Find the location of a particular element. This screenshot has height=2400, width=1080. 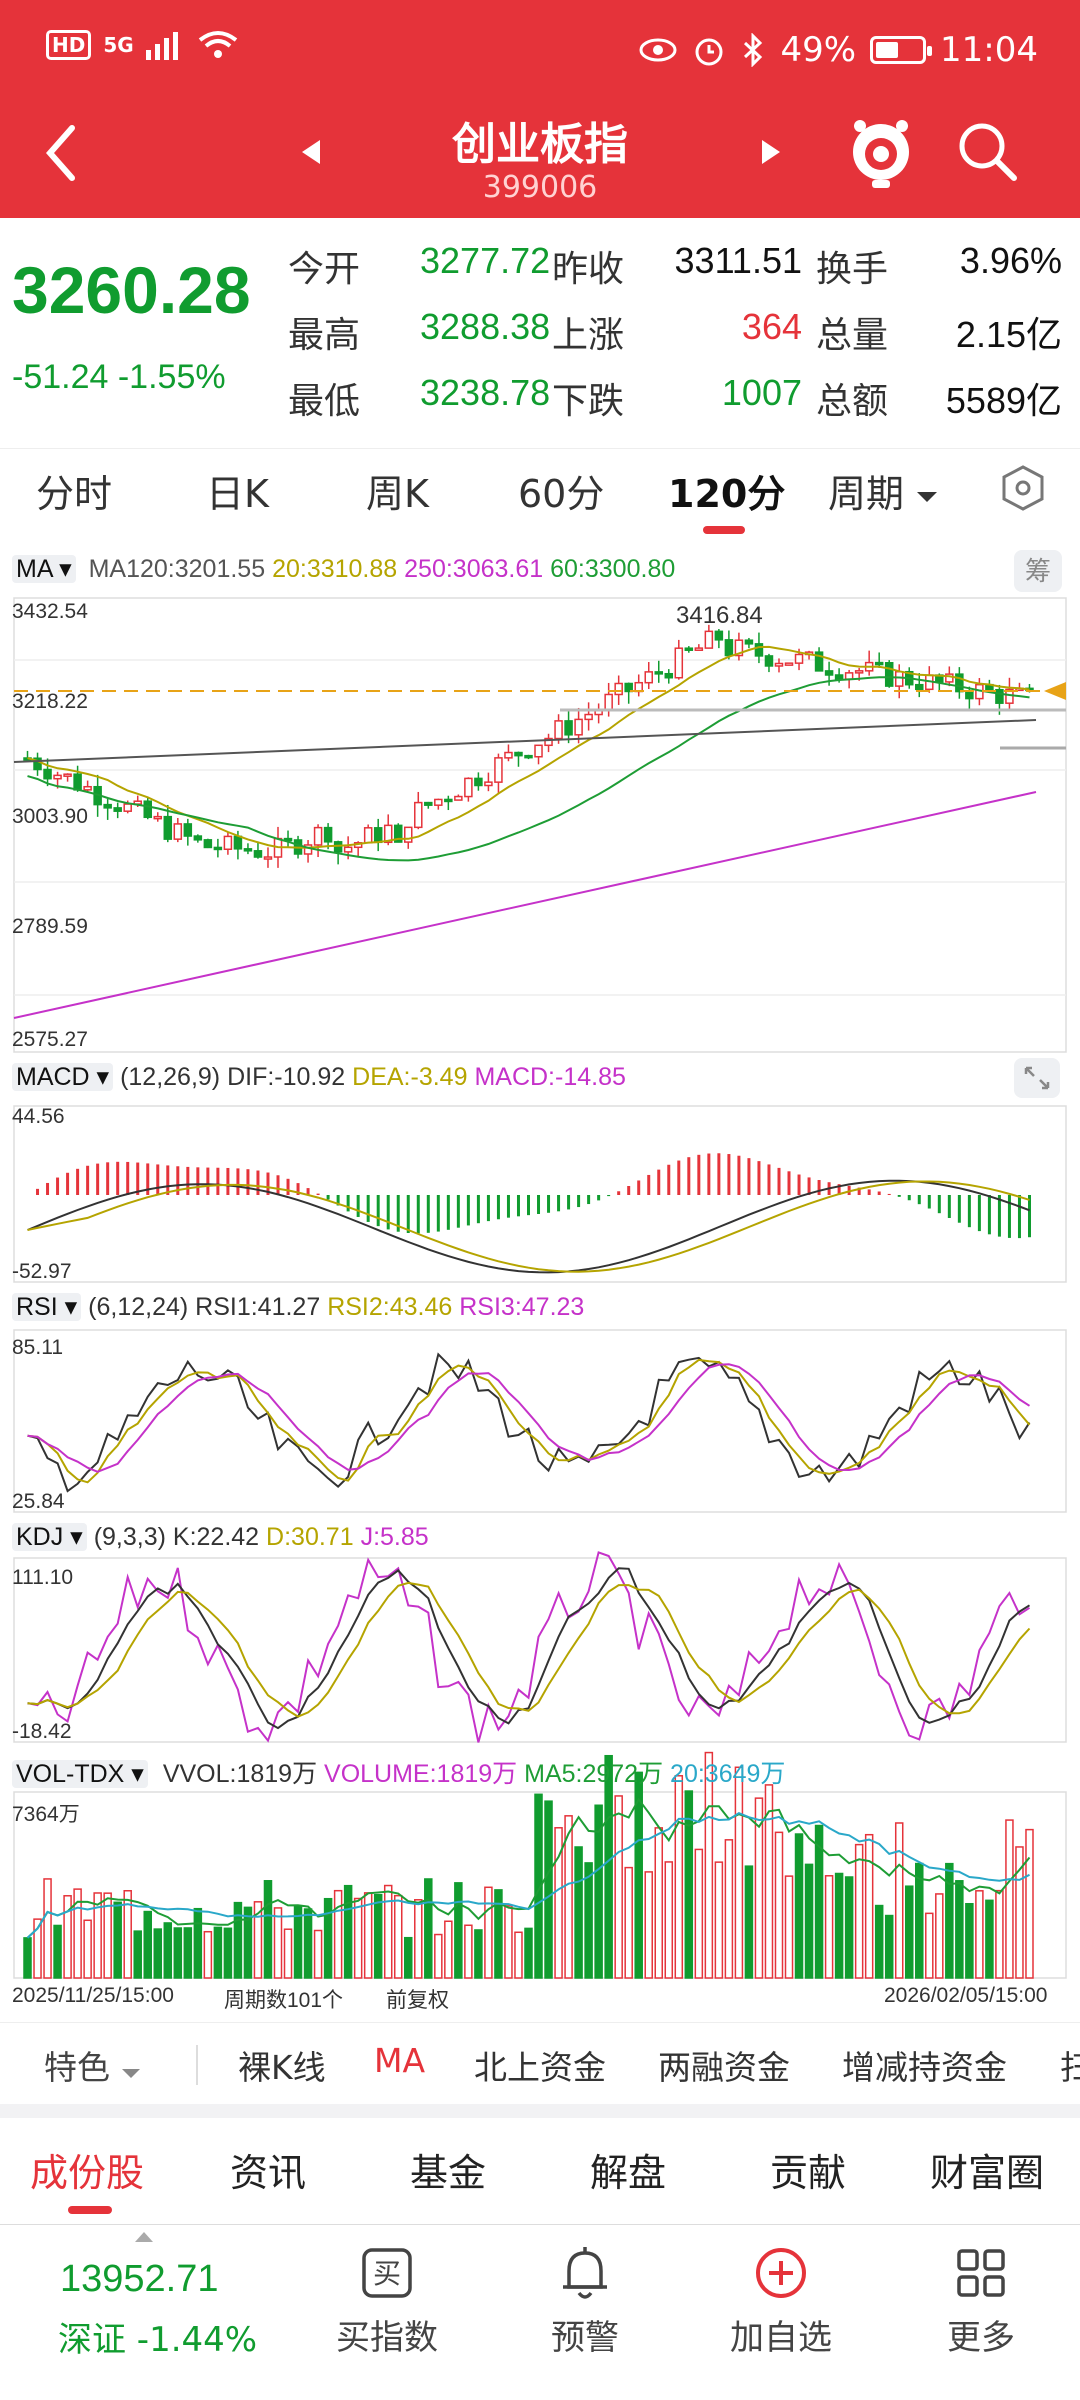

quote-label-2: 换手 is located at coordinates (852, 269).